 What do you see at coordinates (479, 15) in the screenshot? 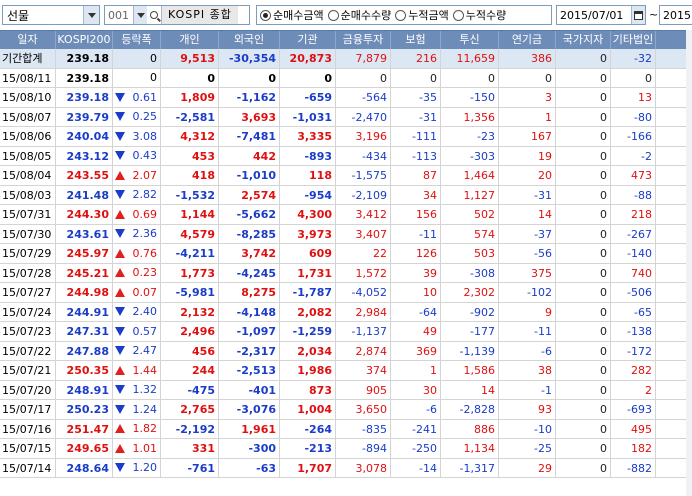
I see `radio-option: 누적수량` at bounding box center [479, 15].